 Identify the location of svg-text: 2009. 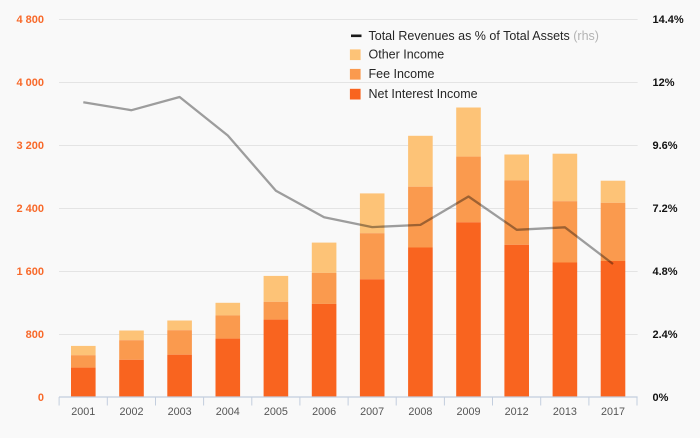
(468, 412).